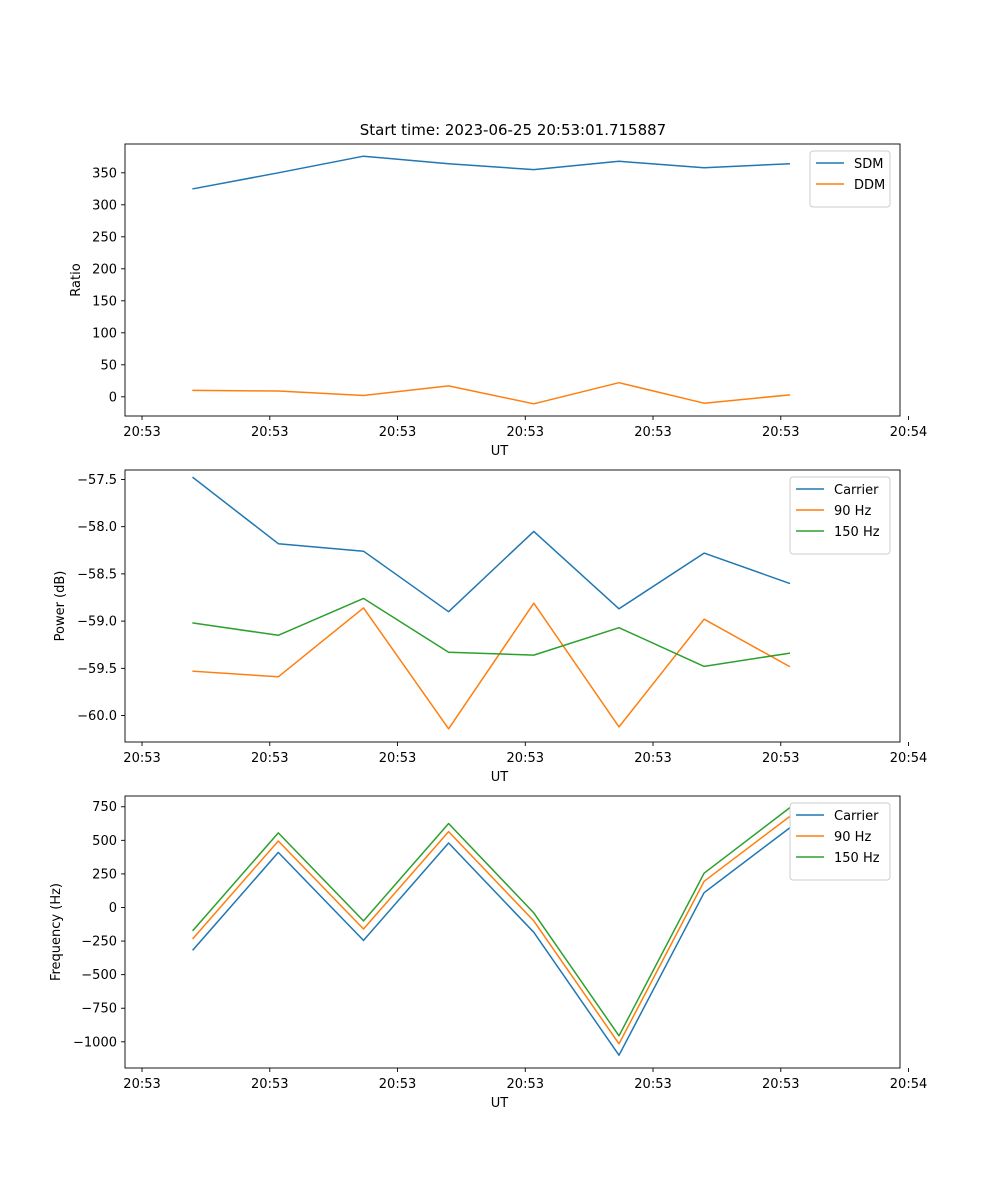  I want to click on y-tick-label: 100, so click(104, 333).